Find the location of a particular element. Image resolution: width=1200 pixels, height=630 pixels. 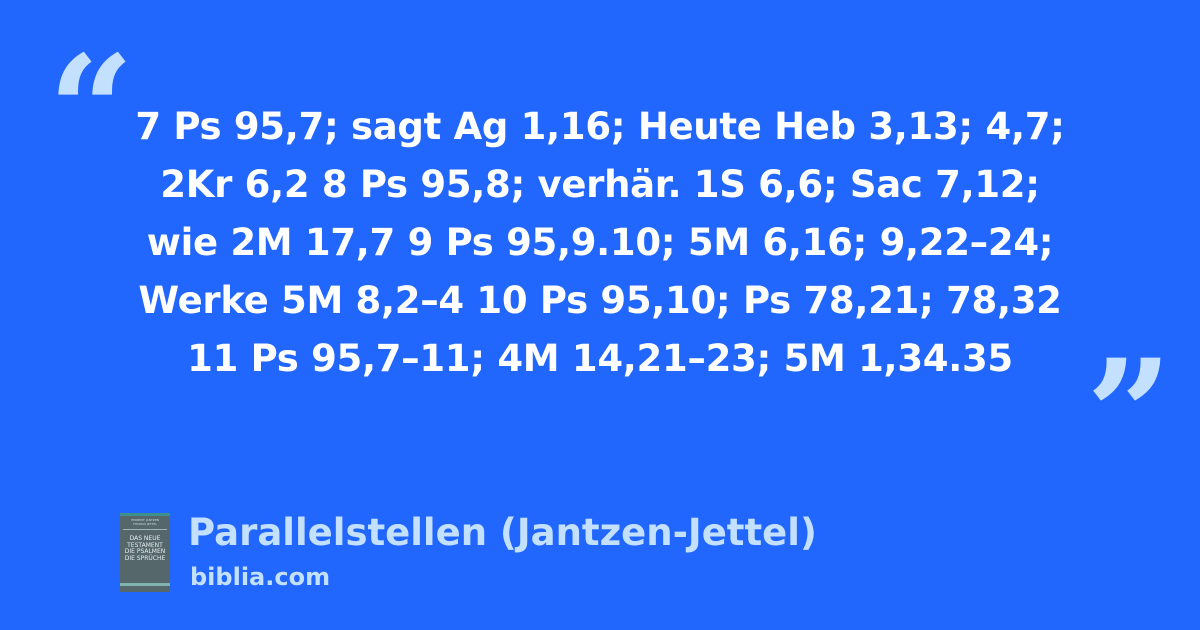

source-title: Parallelstellen (Jantzen-Jettel) is located at coordinates (502, 532).